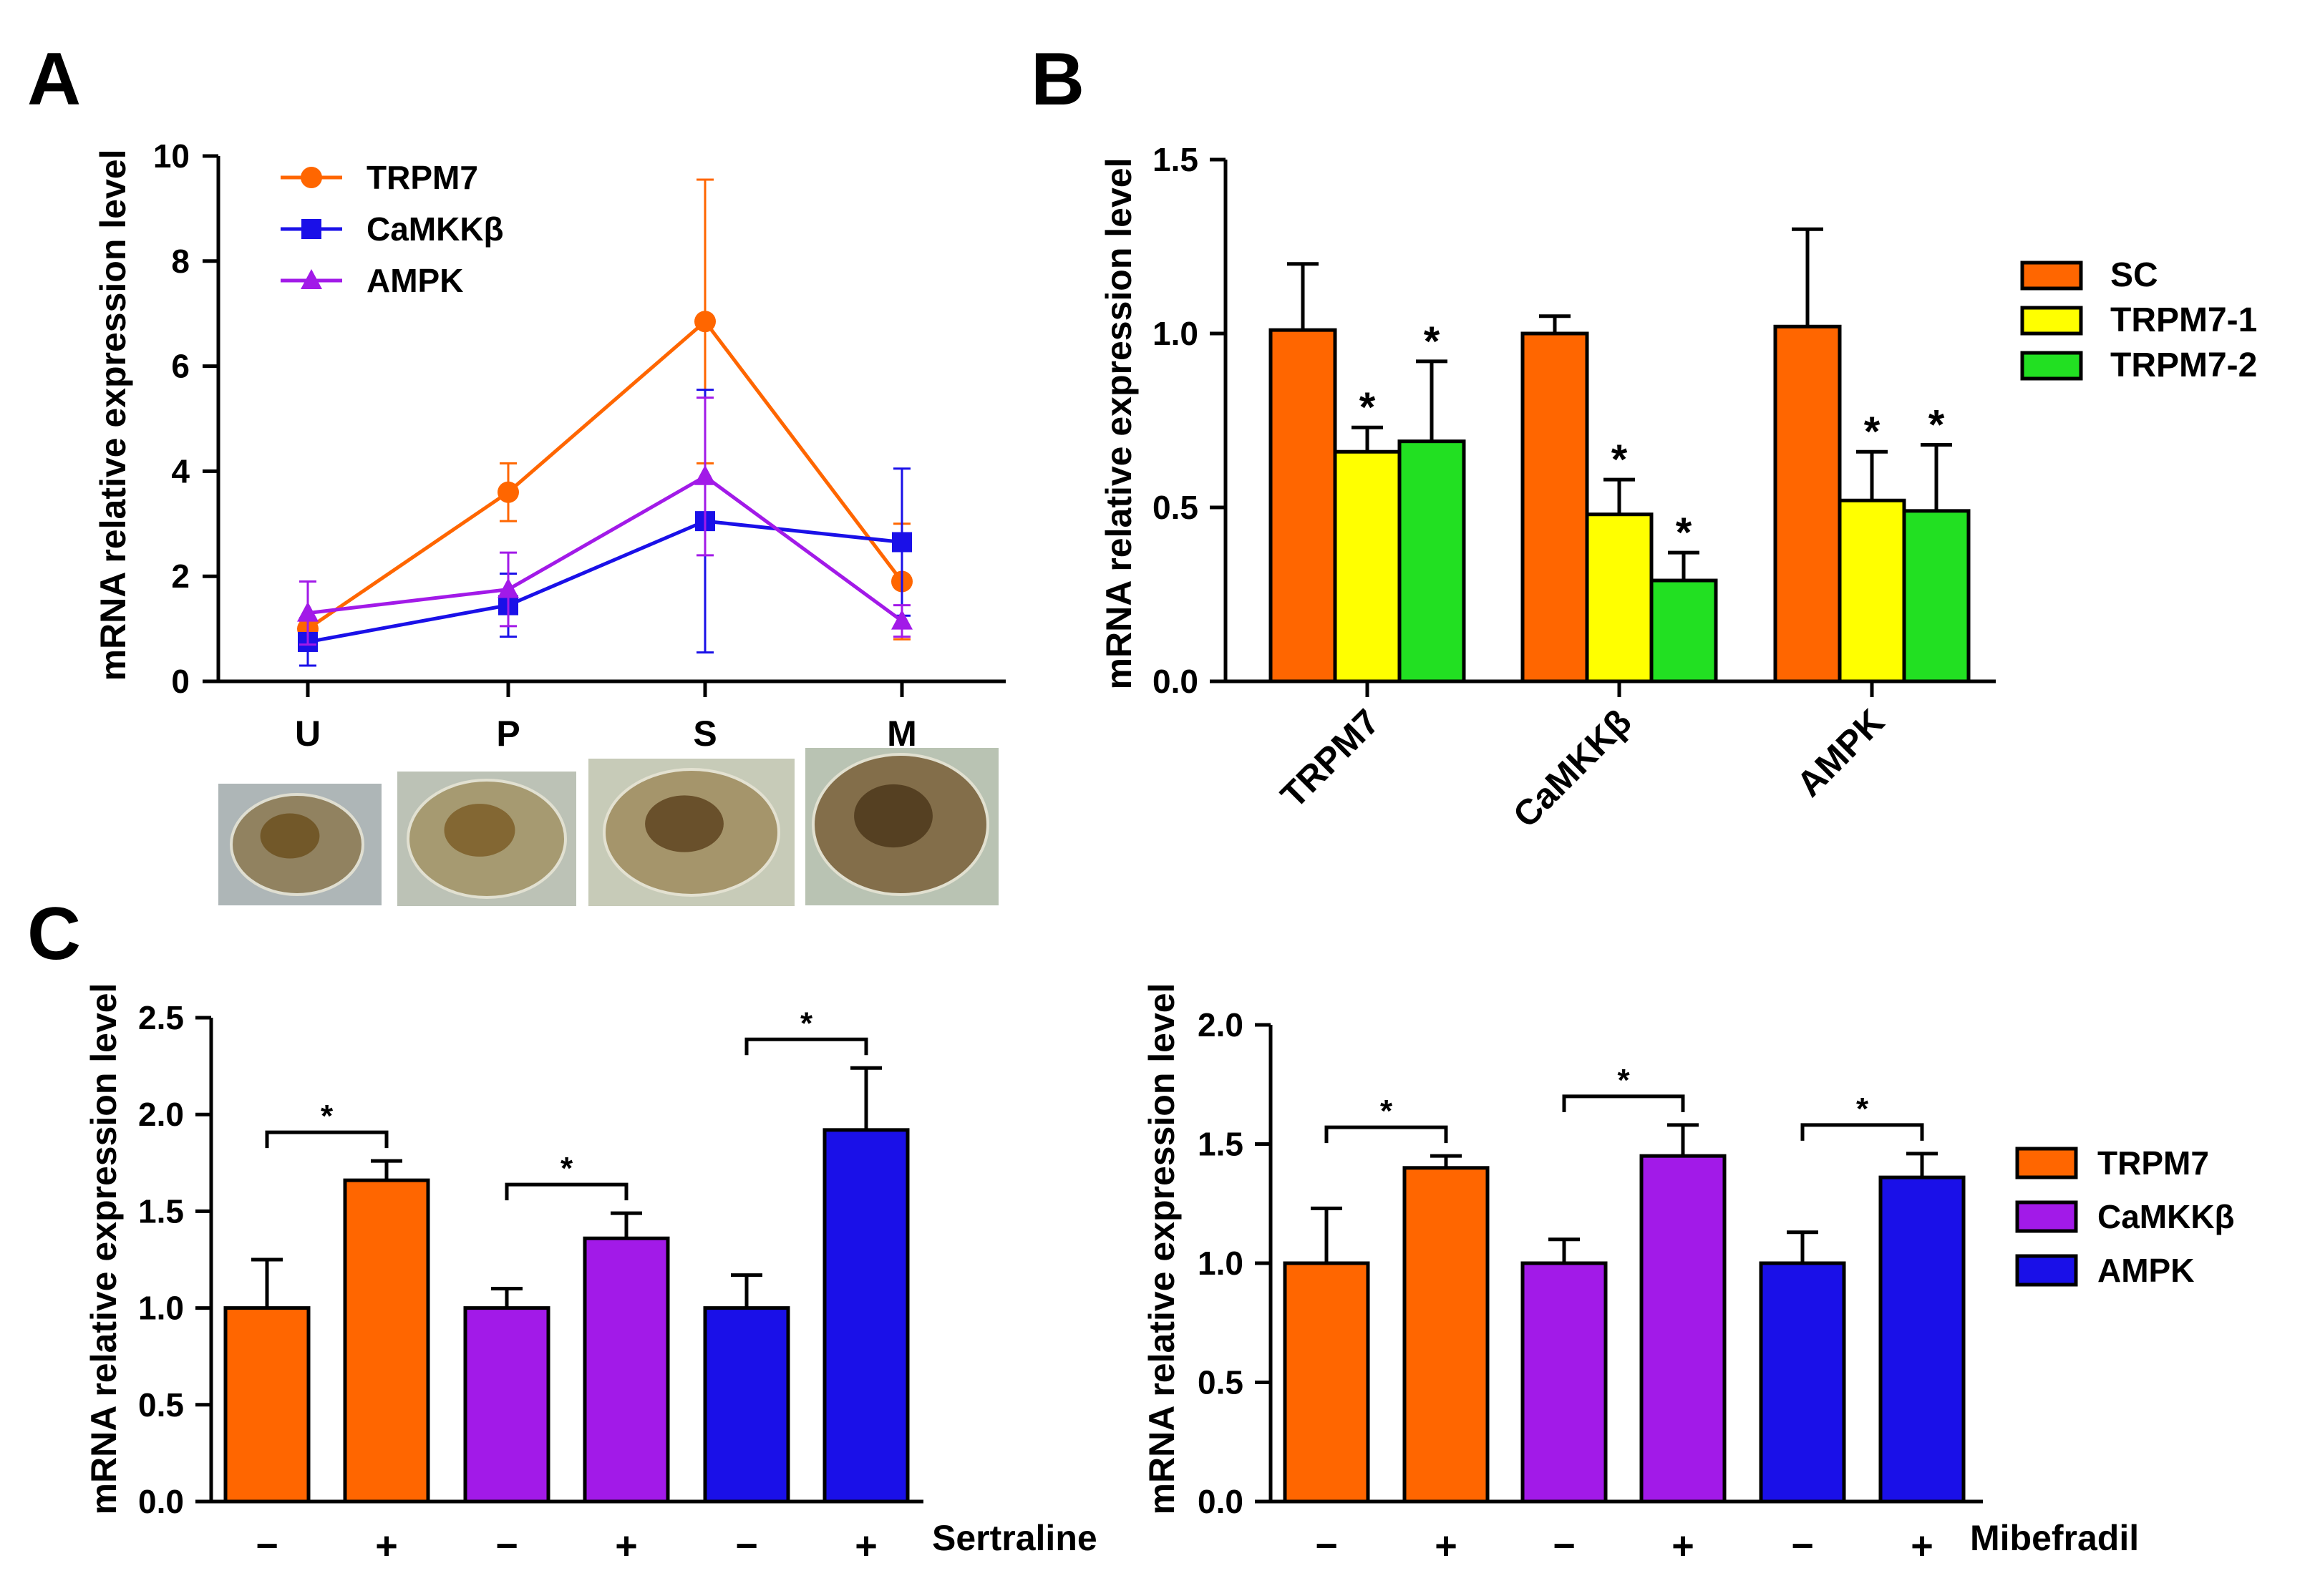  I want to click on panel-a-x-label-S: S, so click(705, 734).